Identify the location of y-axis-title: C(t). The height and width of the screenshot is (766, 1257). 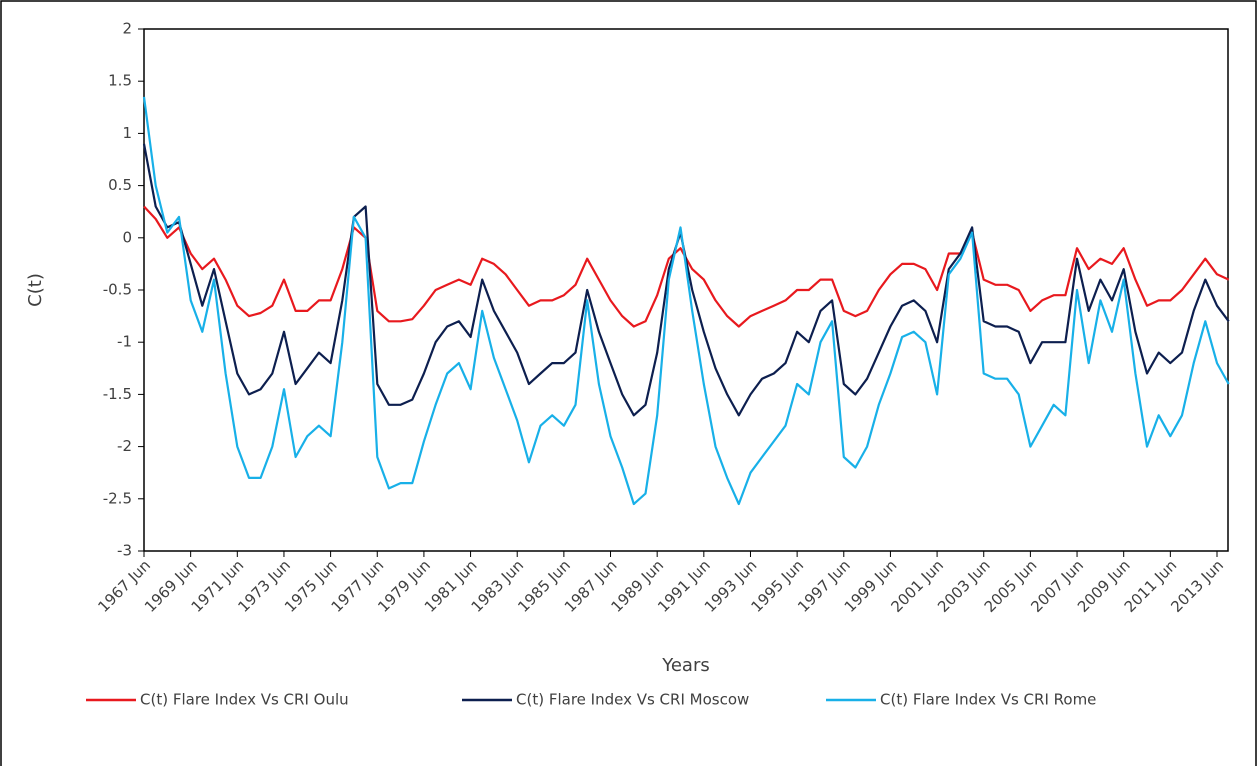
(35, 290).